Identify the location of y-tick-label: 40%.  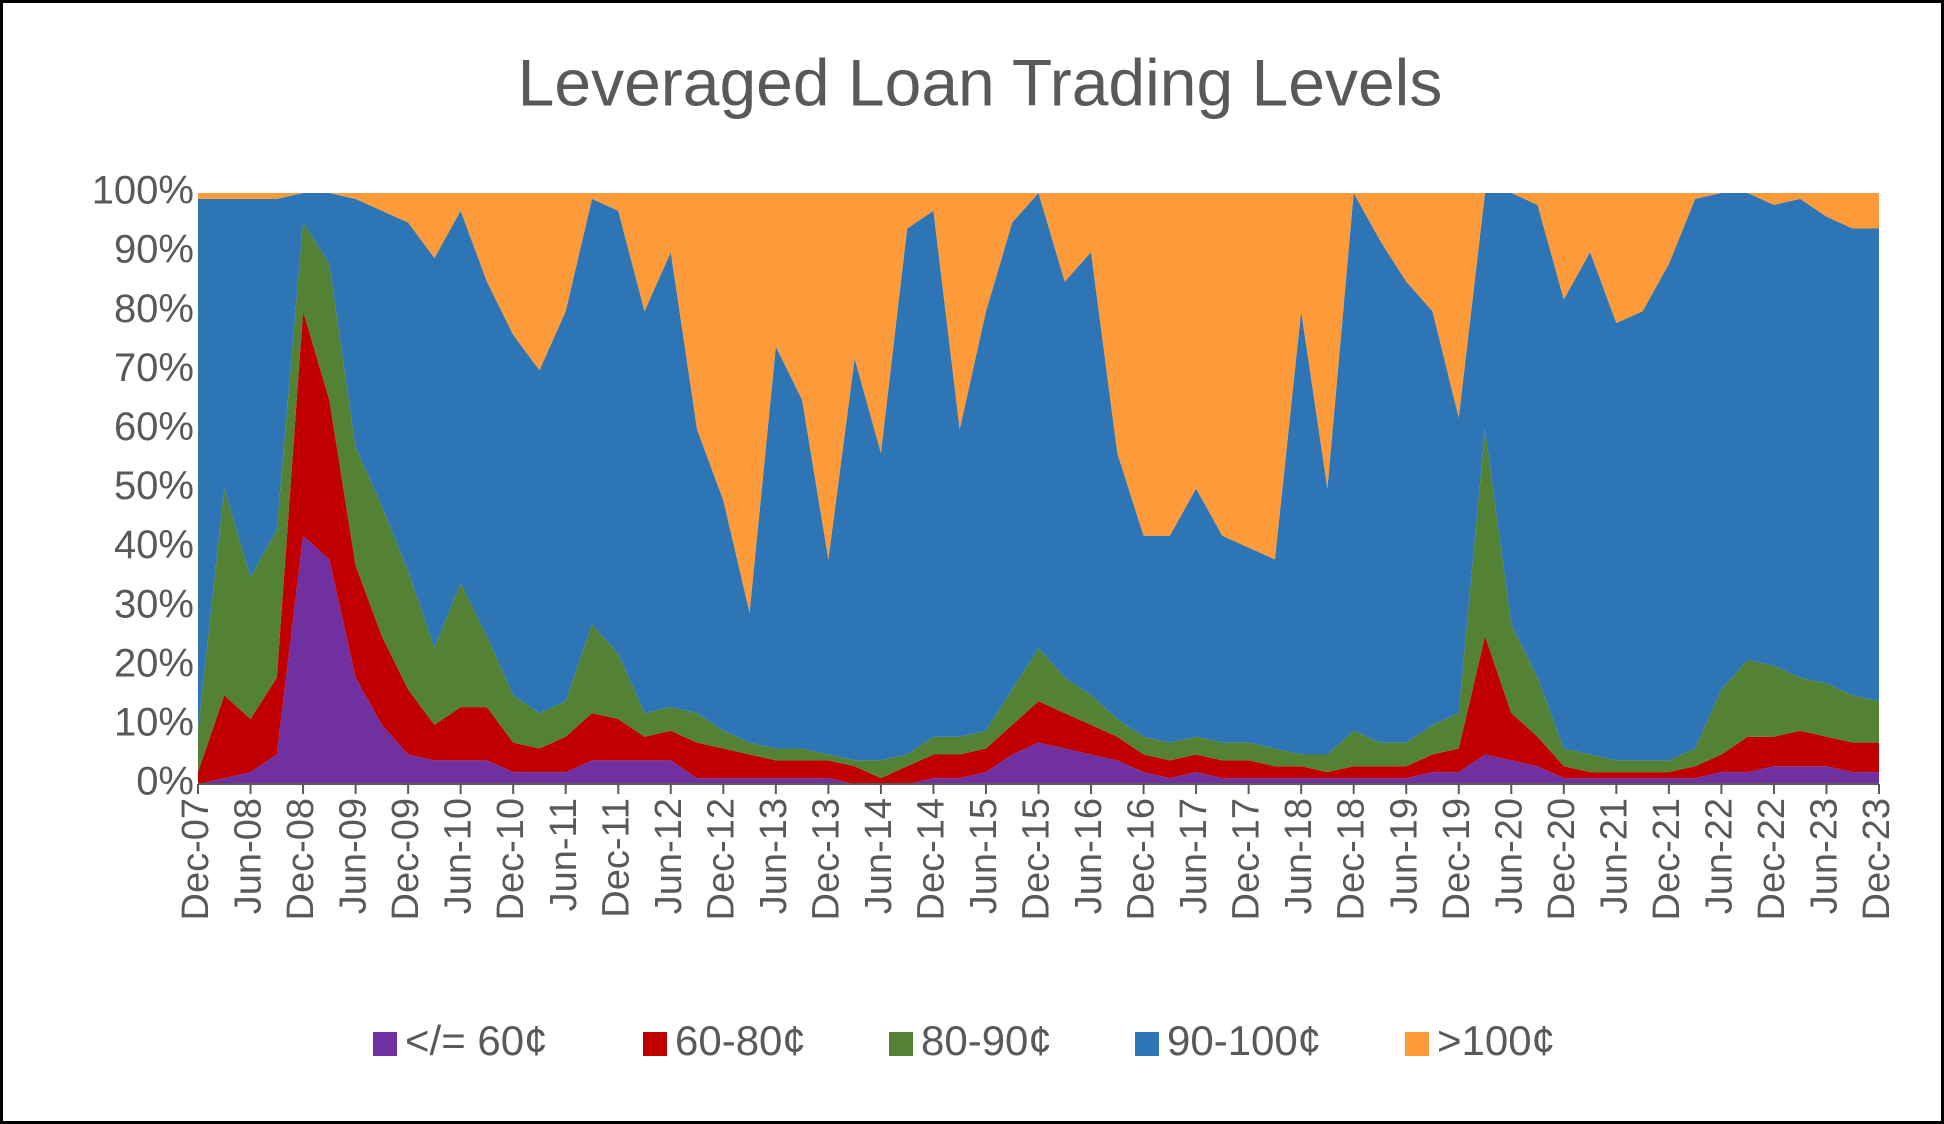
(154, 545).